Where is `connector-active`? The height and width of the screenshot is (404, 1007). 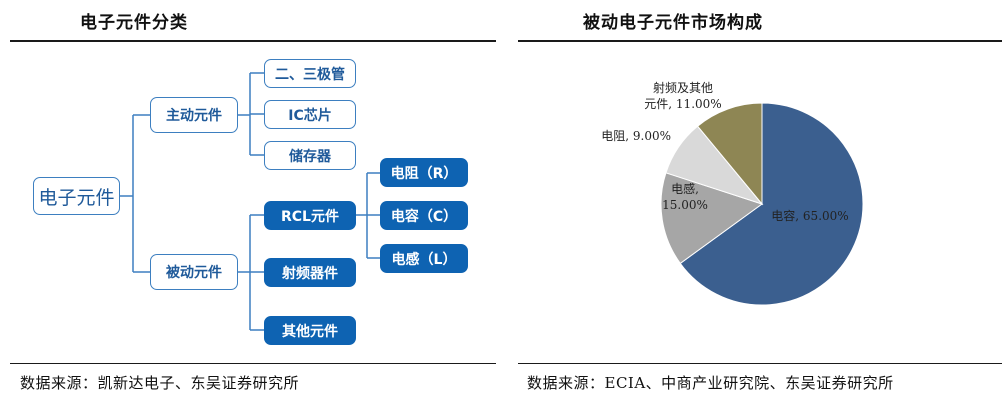
connector-active is located at coordinates (251, 114).